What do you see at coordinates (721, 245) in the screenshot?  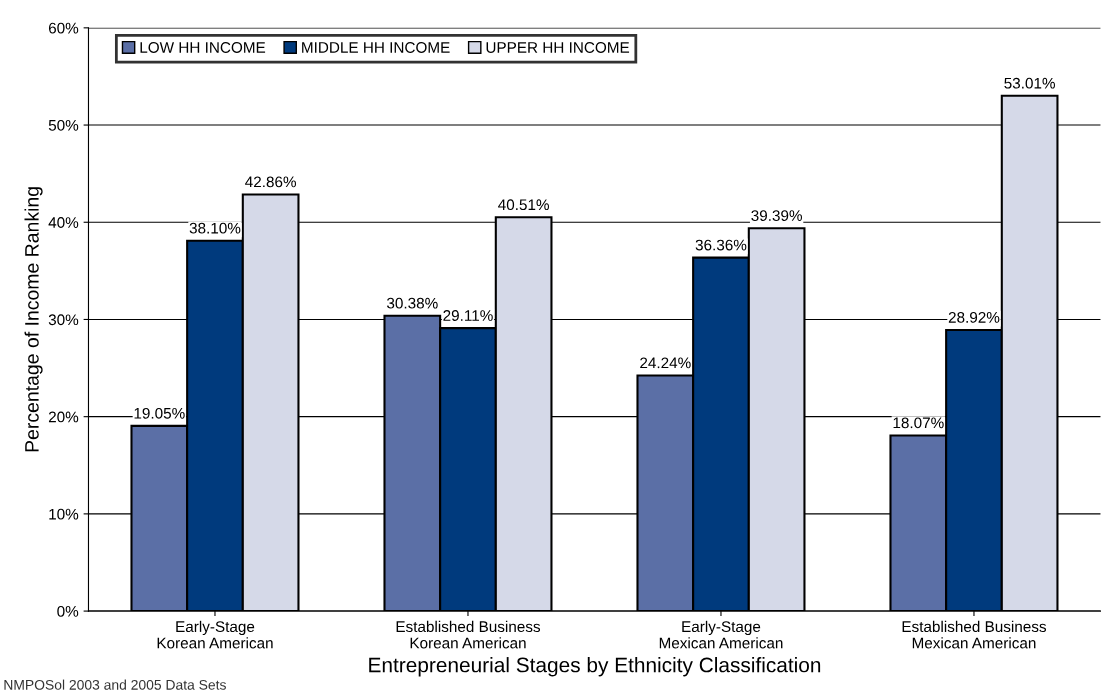 I see `data-label: 36.36%` at bounding box center [721, 245].